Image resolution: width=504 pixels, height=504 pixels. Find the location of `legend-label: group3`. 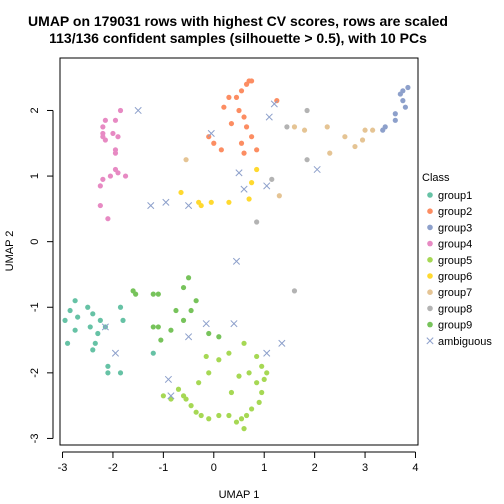

legend-label: group3 is located at coordinates (455, 228).